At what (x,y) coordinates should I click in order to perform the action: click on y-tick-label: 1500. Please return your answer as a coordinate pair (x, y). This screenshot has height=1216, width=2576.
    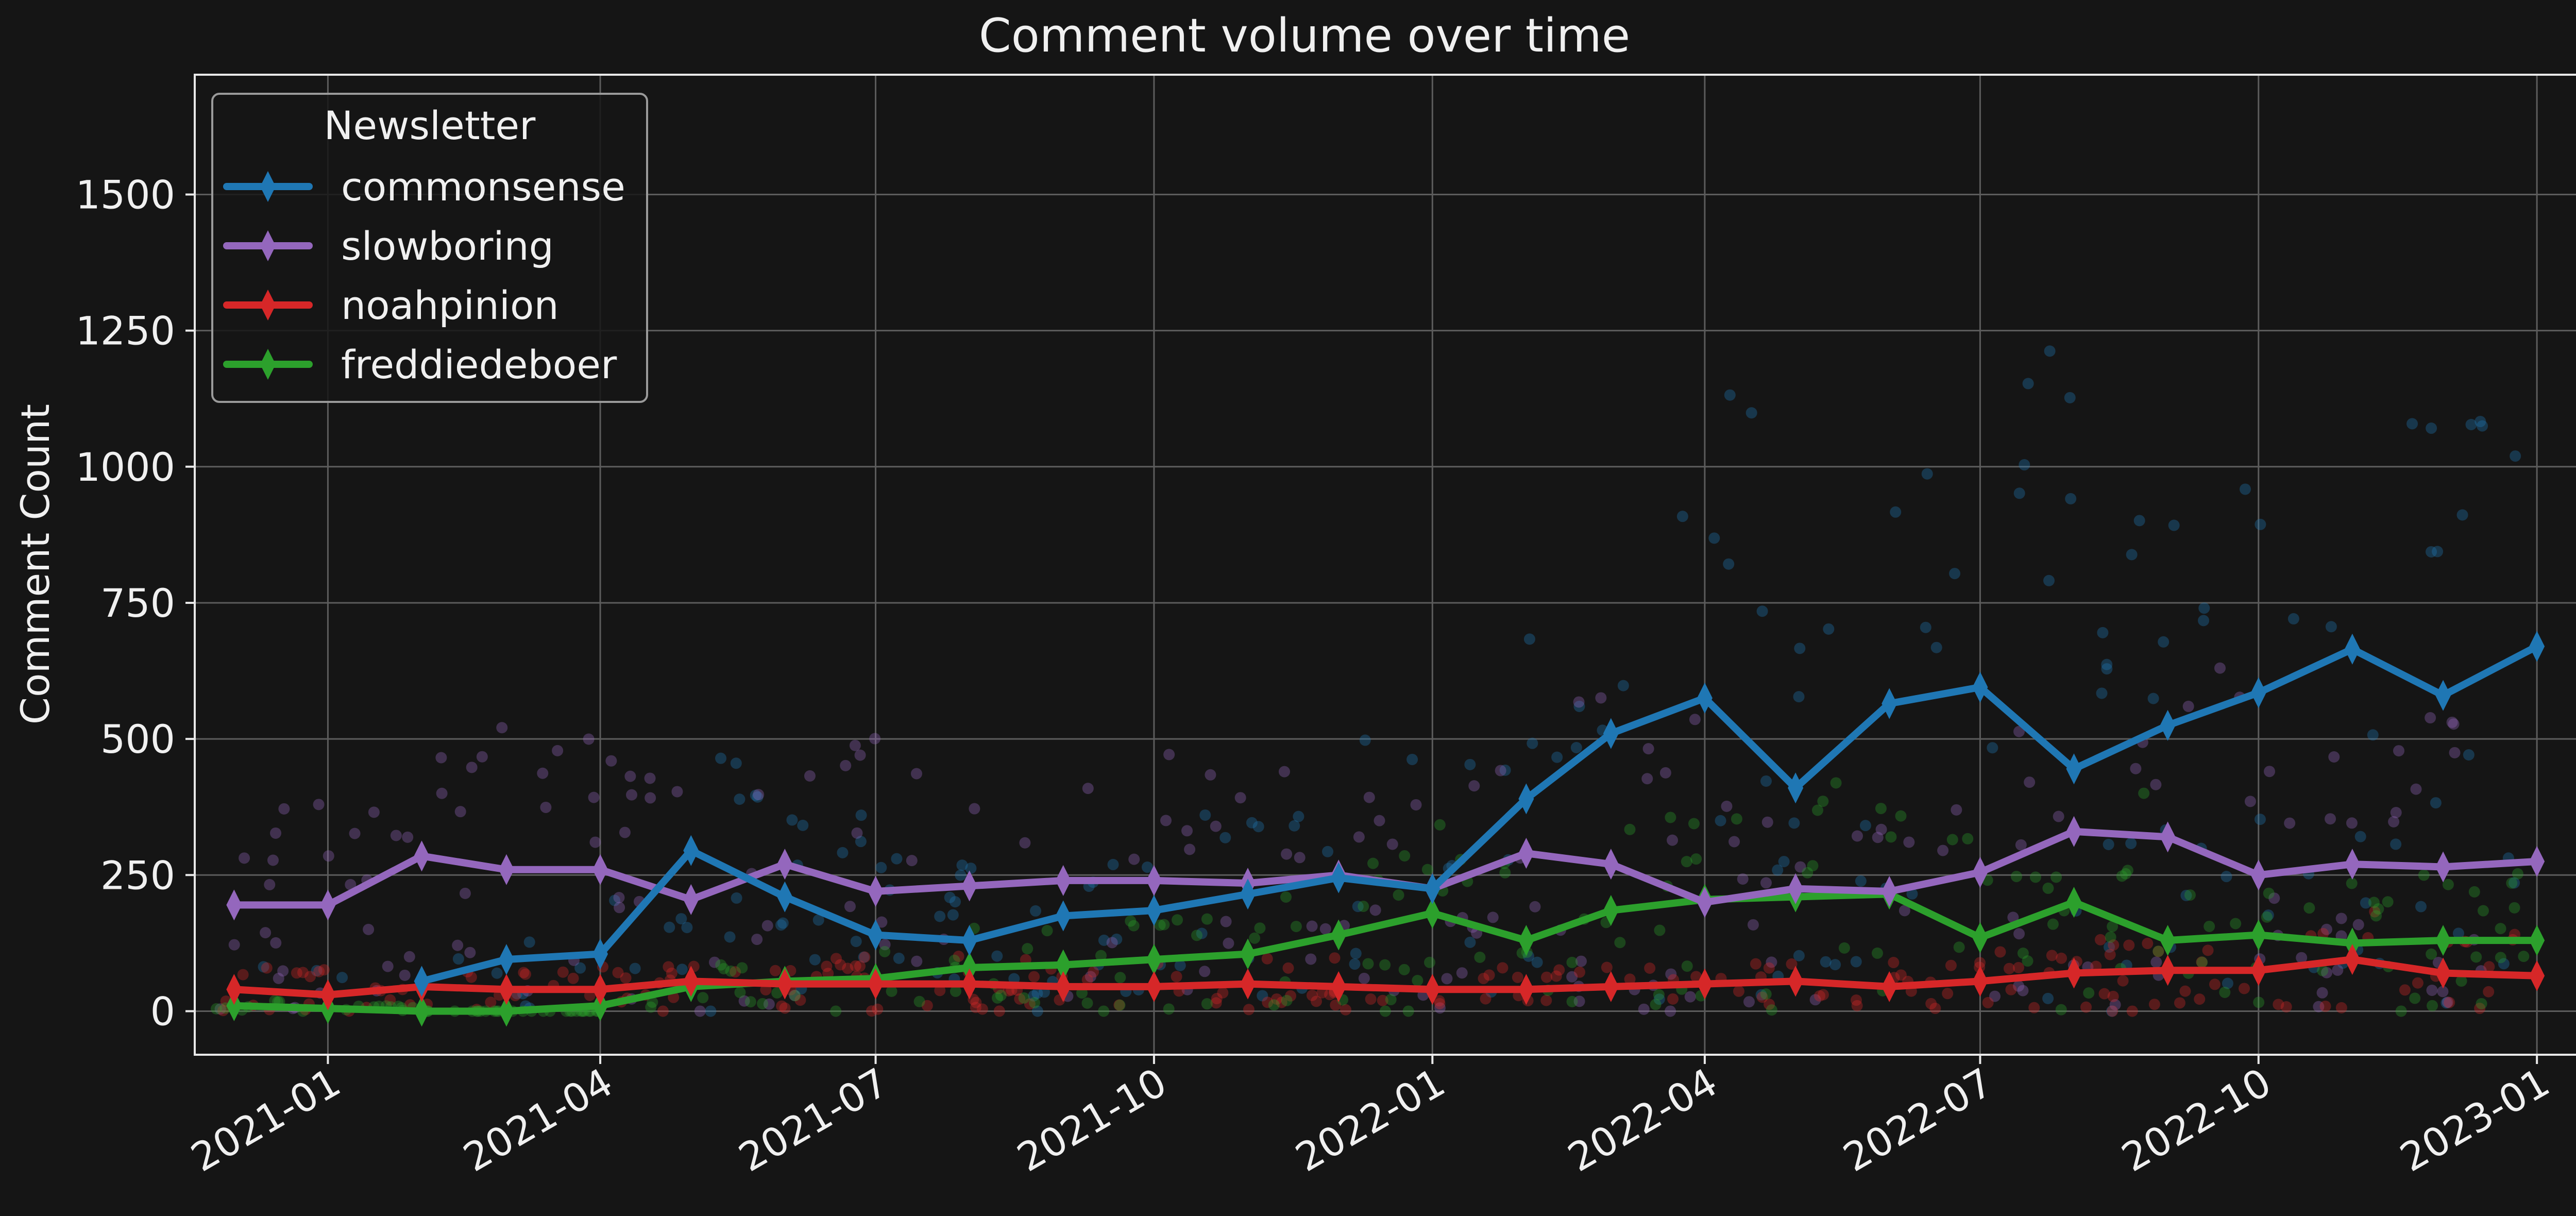
    Looking at the image, I should click on (125, 194).